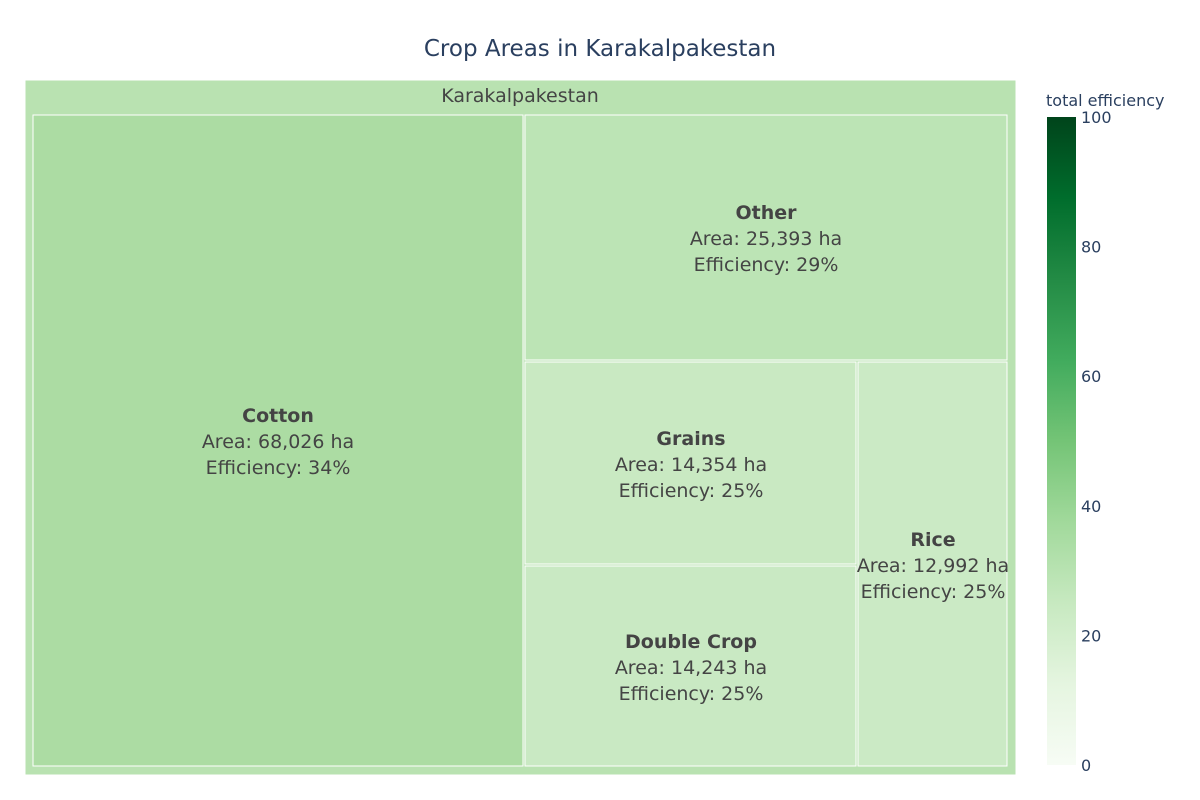 The image size is (1200, 800). I want to click on treemap-tile-rice-area: Area: 12,992 ha, so click(933, 566).